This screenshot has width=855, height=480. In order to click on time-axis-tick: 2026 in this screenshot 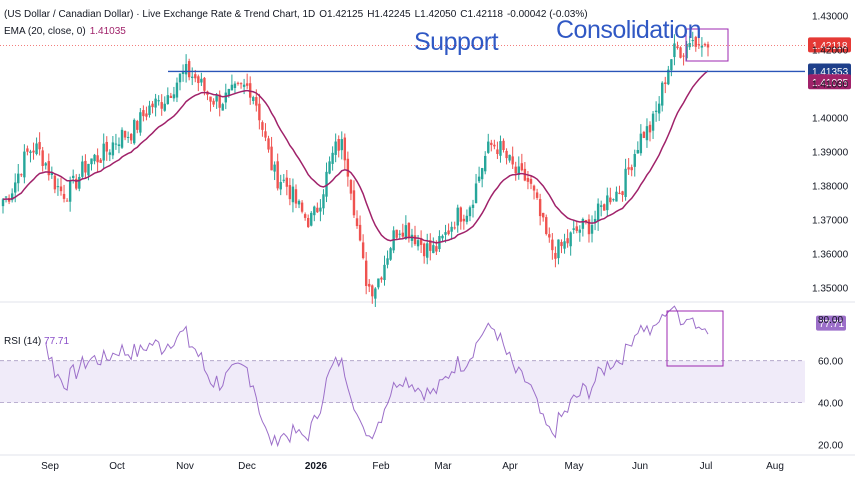, I will do `click(316, 466)`.